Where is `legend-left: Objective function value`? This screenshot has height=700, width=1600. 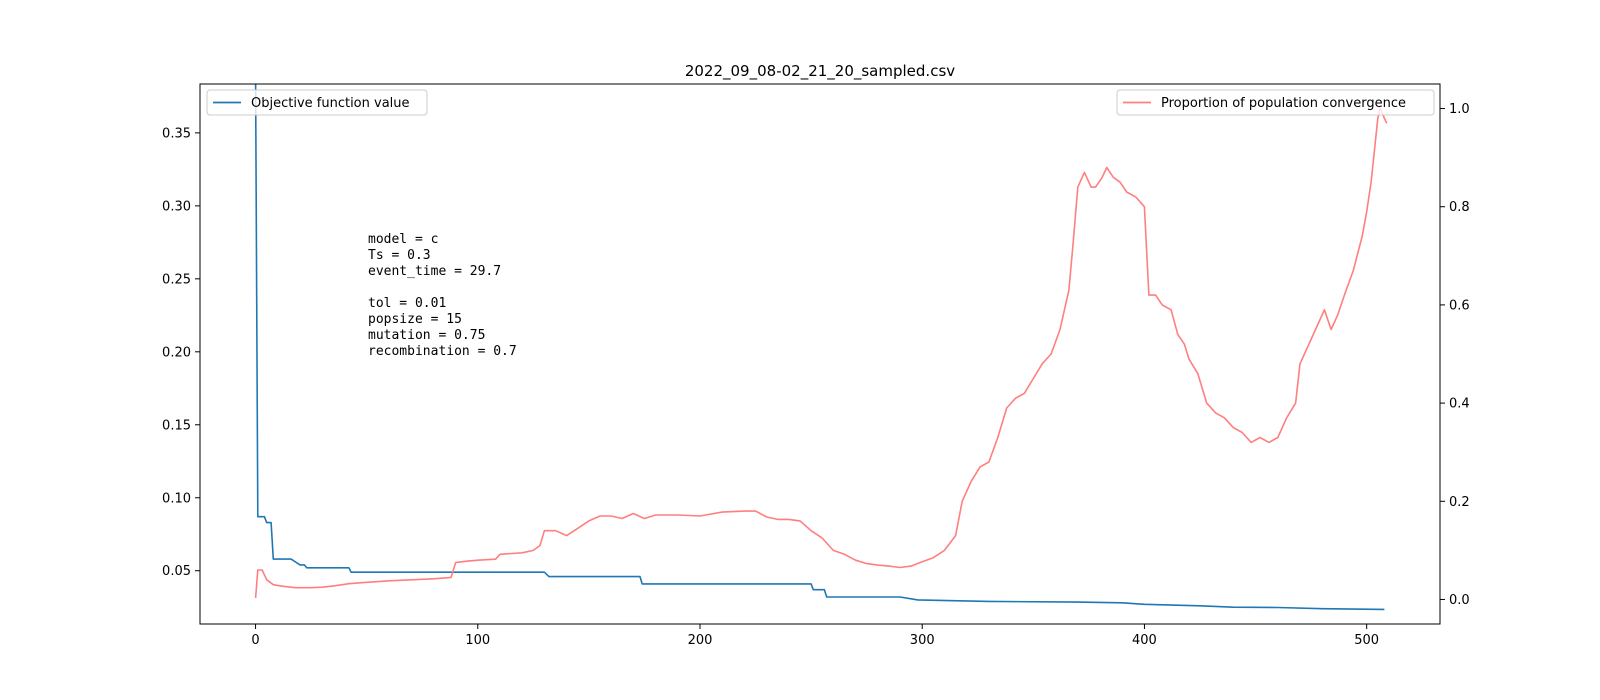 legend-left: Objective function value is located at coordinates (317, 102).